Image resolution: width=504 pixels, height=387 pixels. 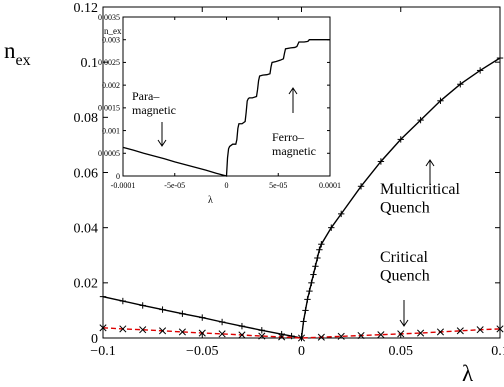 What do you see at coordinates (109, 153) in the screenshot?
I see `y-tick-label: 0.0005` at bounding box center [109, 153].